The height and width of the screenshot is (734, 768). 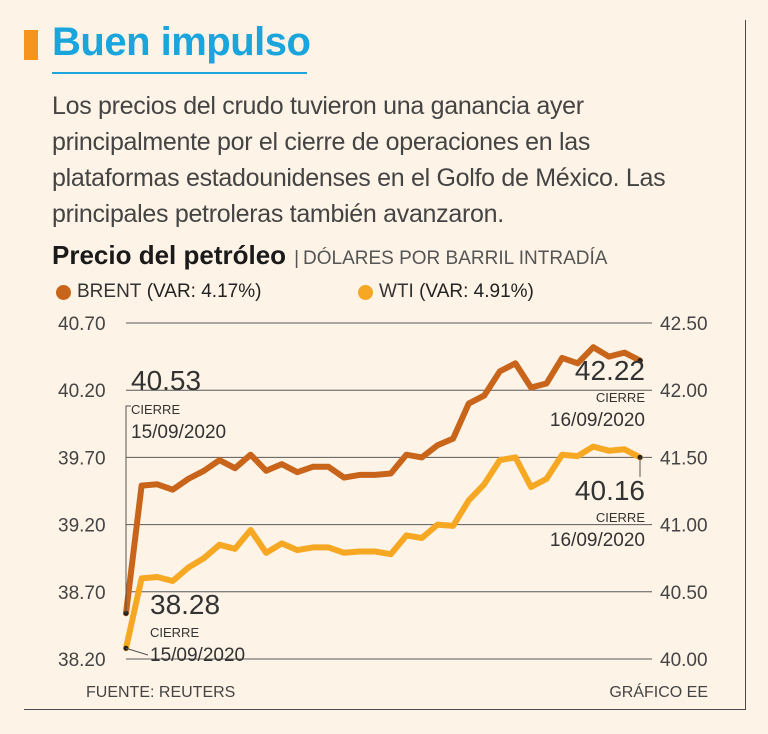 I want to click on legend-label-brent: BRENT, so click(x=109, y=291).